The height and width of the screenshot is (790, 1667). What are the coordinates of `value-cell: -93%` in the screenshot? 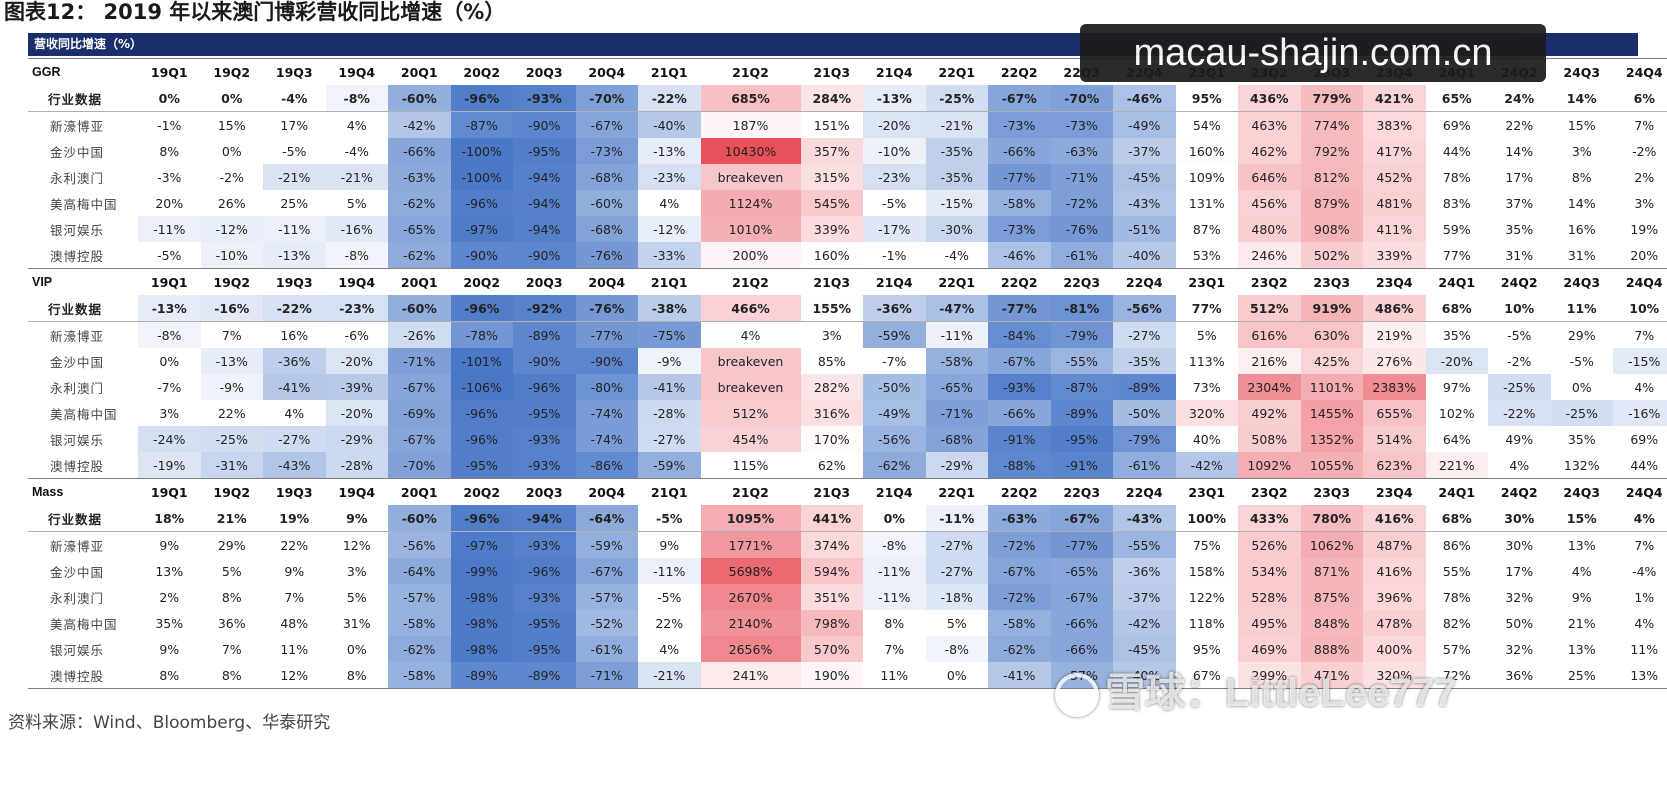 It's located at (544, 98).